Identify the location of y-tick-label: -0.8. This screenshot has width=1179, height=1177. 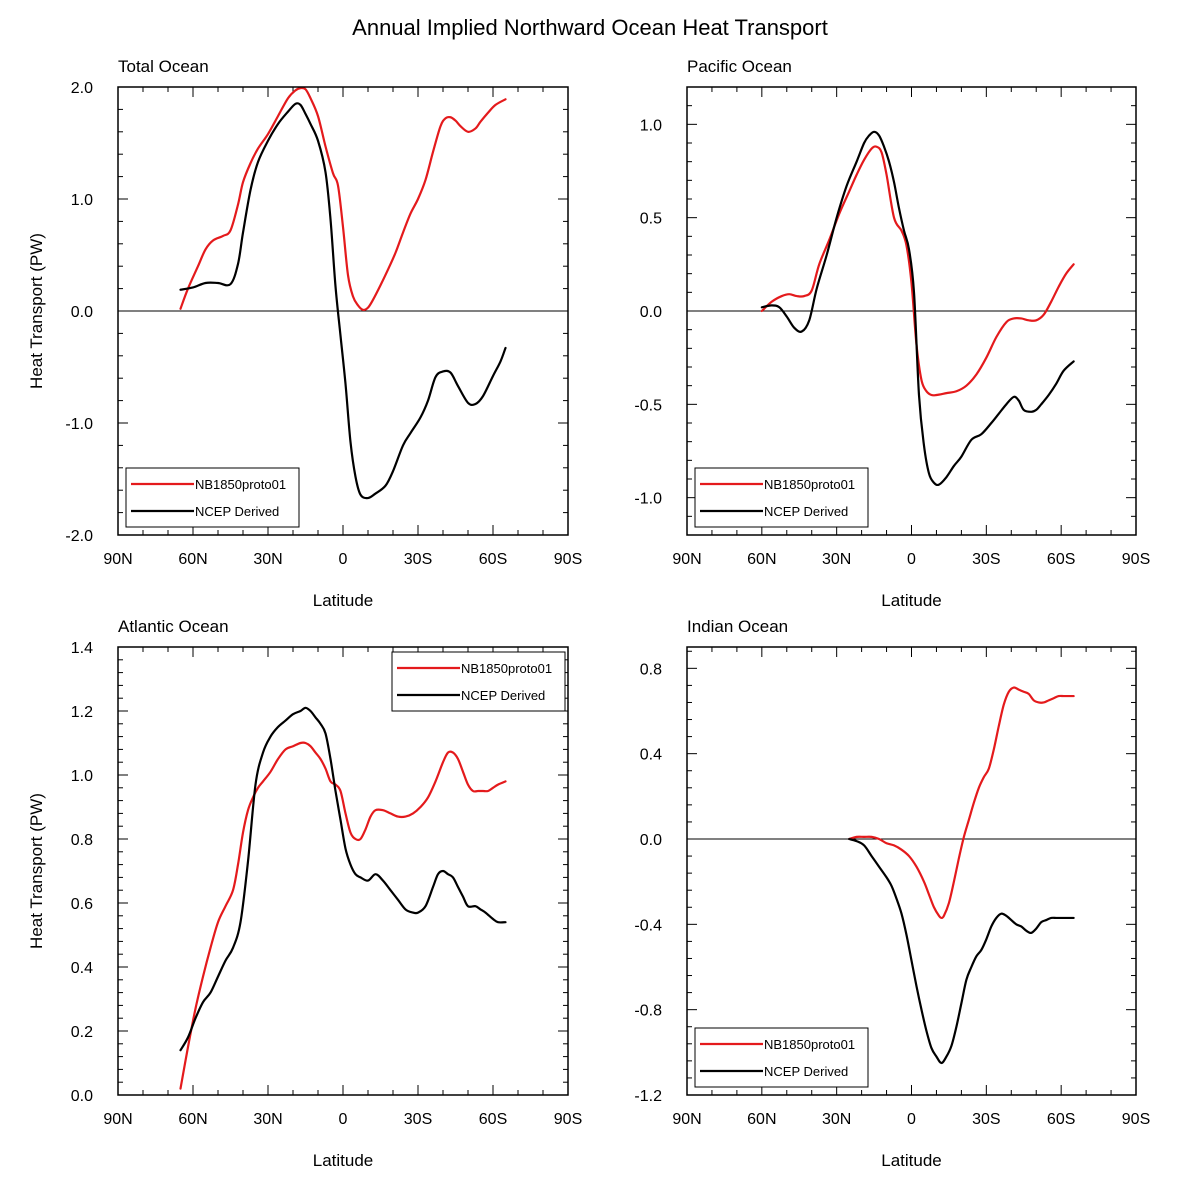
(648, 1011).